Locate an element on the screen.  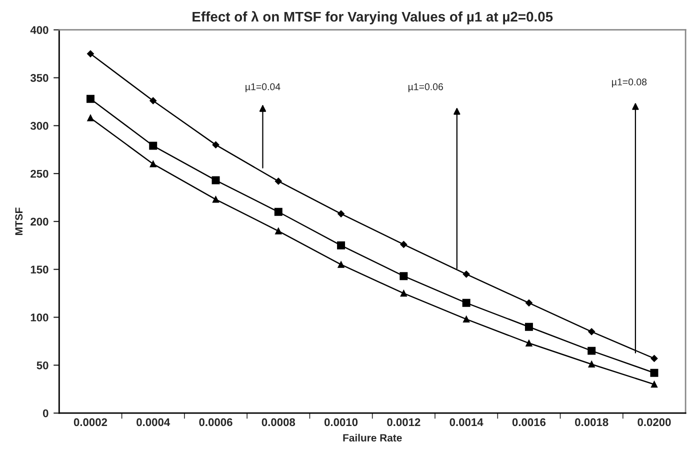
x-axis-title: Failure Rate is located at coordinates (372, 438).